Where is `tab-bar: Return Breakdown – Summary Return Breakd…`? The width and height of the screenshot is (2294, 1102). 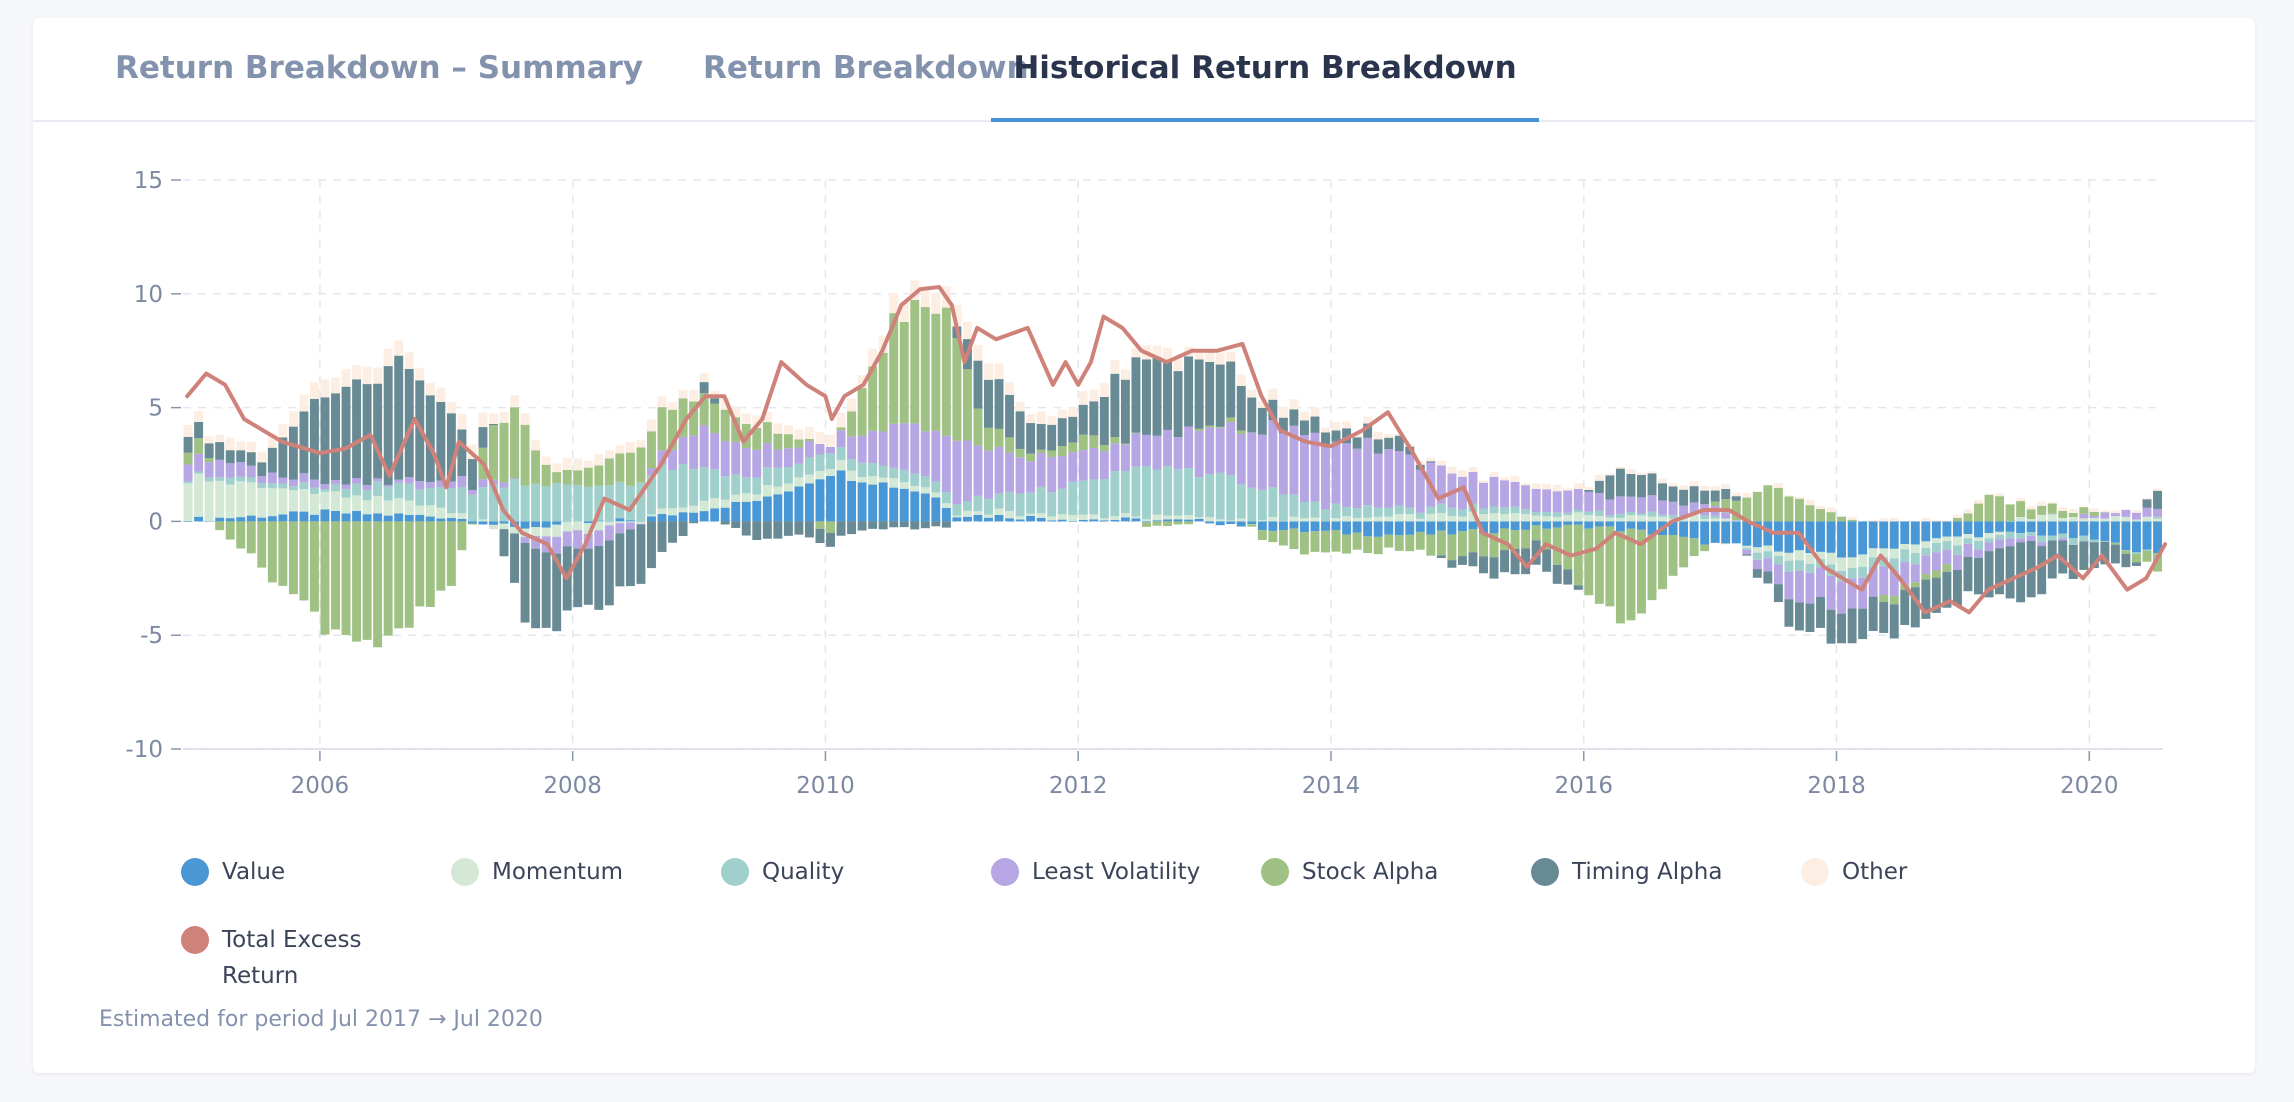 tab-bar: Return Breakdown – Summary Return Breakd… is located at coordinates (1144, 70).